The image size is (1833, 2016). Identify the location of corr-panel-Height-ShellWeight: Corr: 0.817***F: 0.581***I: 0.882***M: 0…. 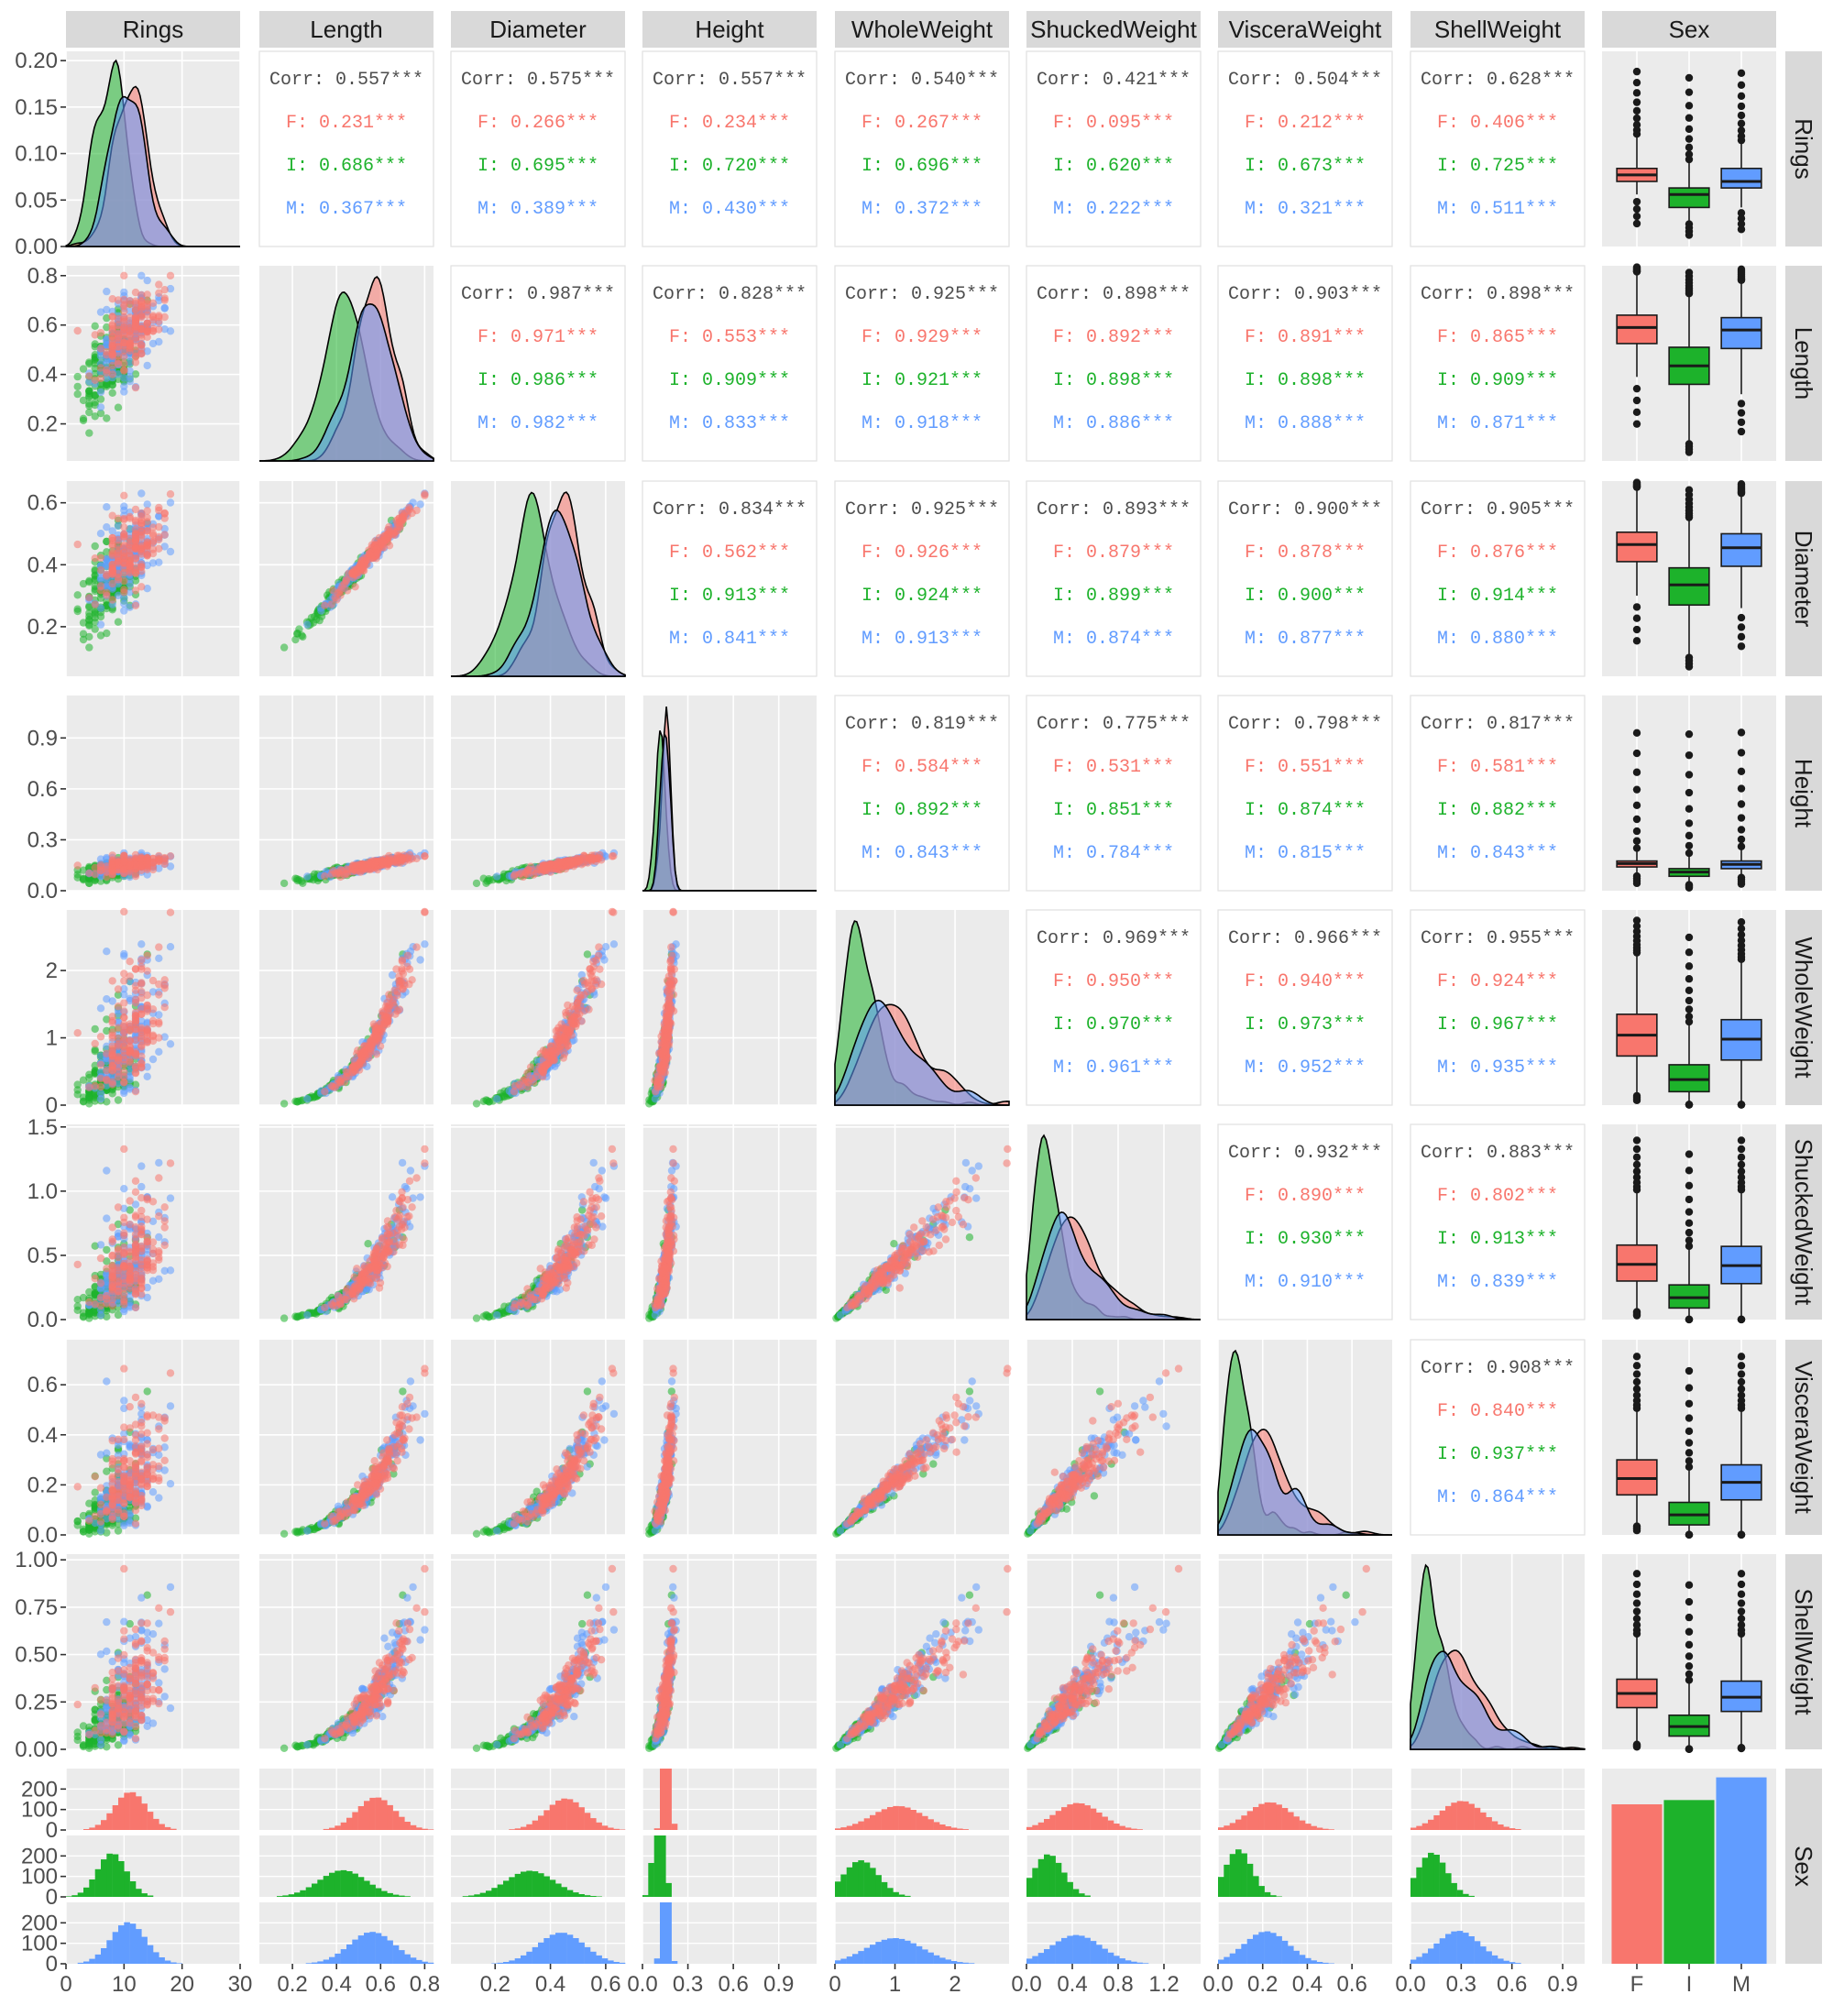
(1498, 793).